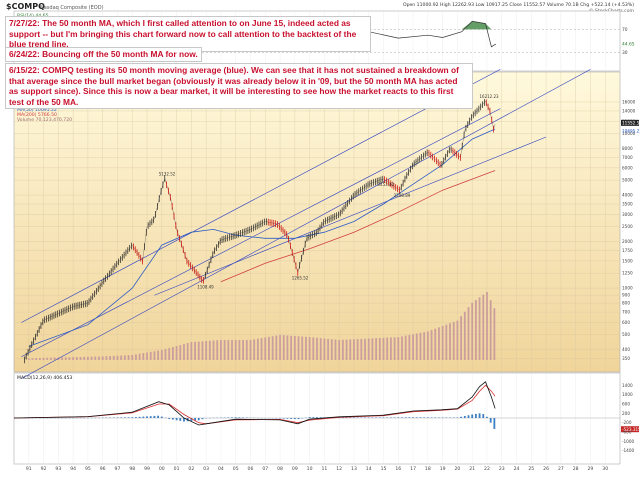  What do you see at coordinates (167, 173) in the screenshot?
I see `price-point-label: 5132.52` at bounding box center [167, 173].